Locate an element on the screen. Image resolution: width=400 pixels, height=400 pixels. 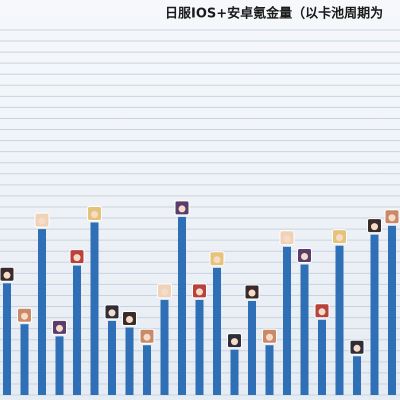
chart-title: 日服IOS+安卓氪金量（以卡池周期为 is located at coordinates (274, 14).